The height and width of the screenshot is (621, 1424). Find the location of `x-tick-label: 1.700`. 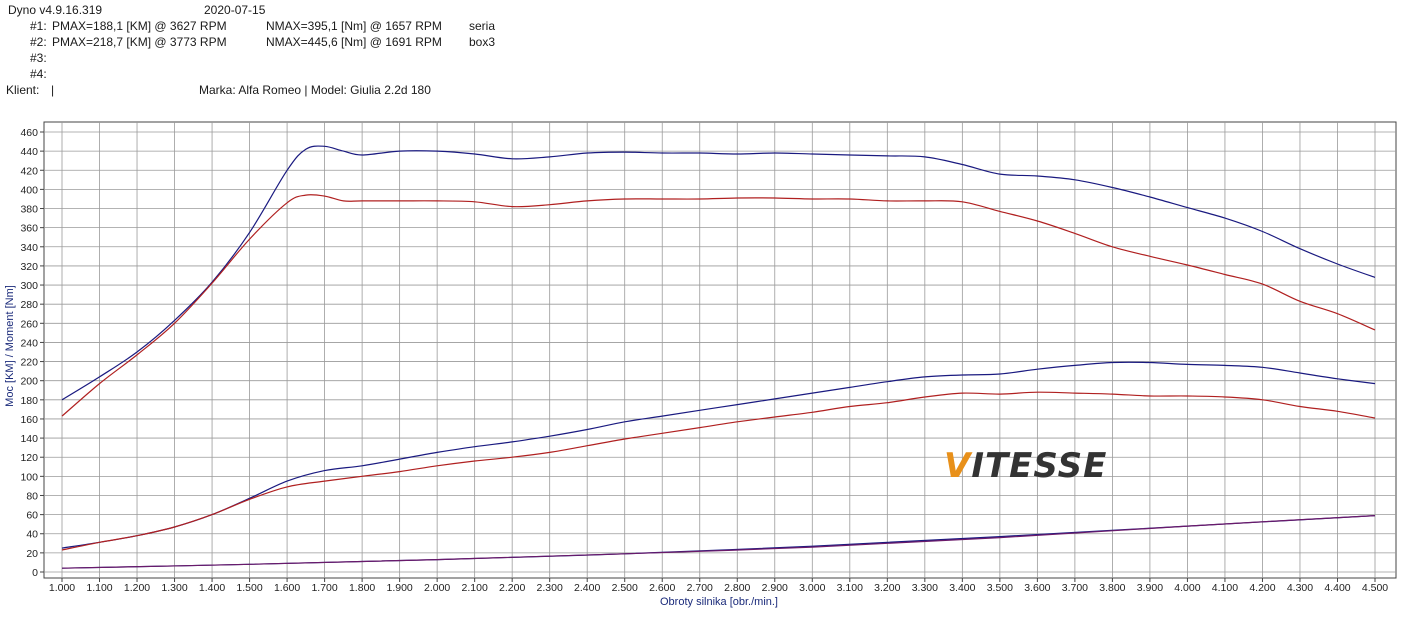

x-tick-label: 1.700 is located at coordinates (324, 588).